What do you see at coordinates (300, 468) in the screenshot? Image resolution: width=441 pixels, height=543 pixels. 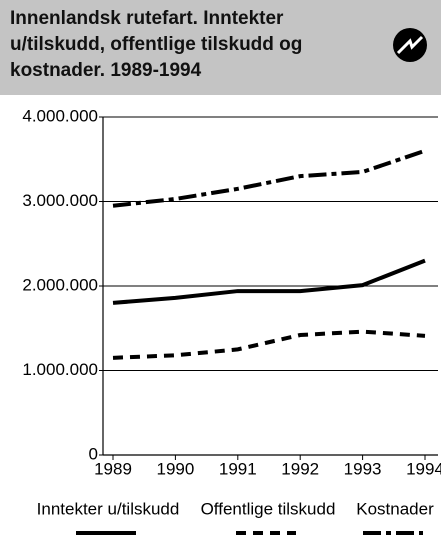 I see `x-tick-label: 1992` at bounding box center [300, 468].